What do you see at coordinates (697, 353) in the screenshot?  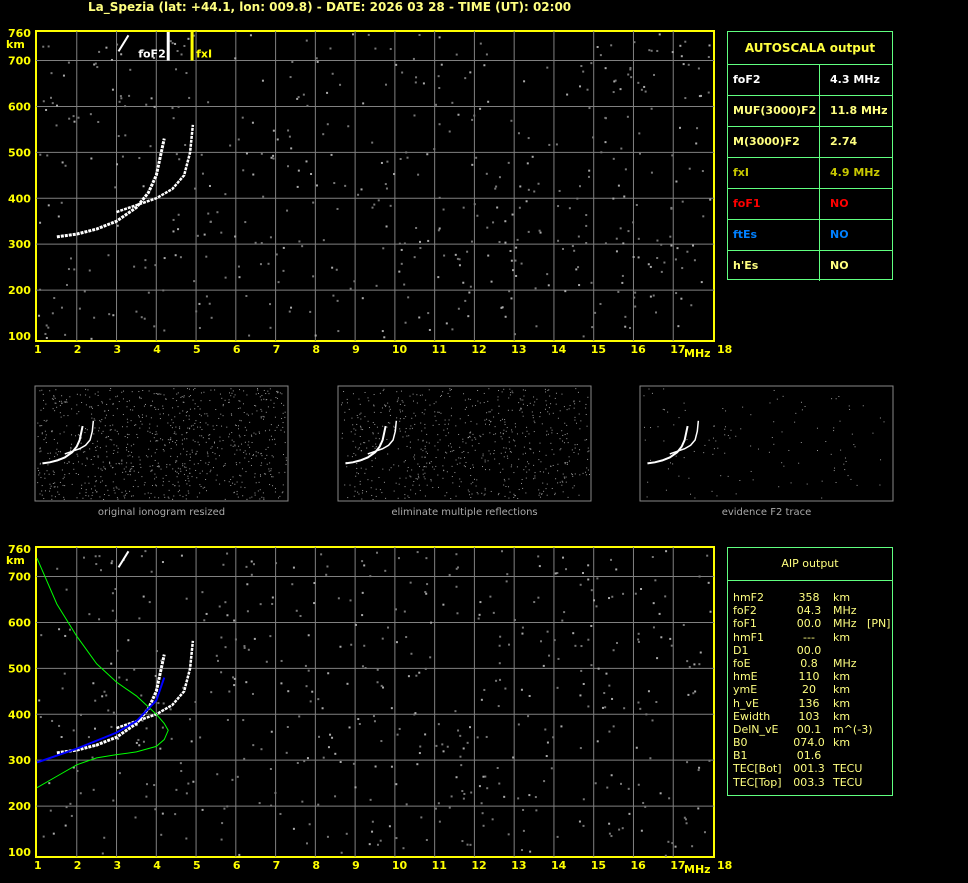 I see `x-axis-label: MHz` at bounding box center [697, 353].